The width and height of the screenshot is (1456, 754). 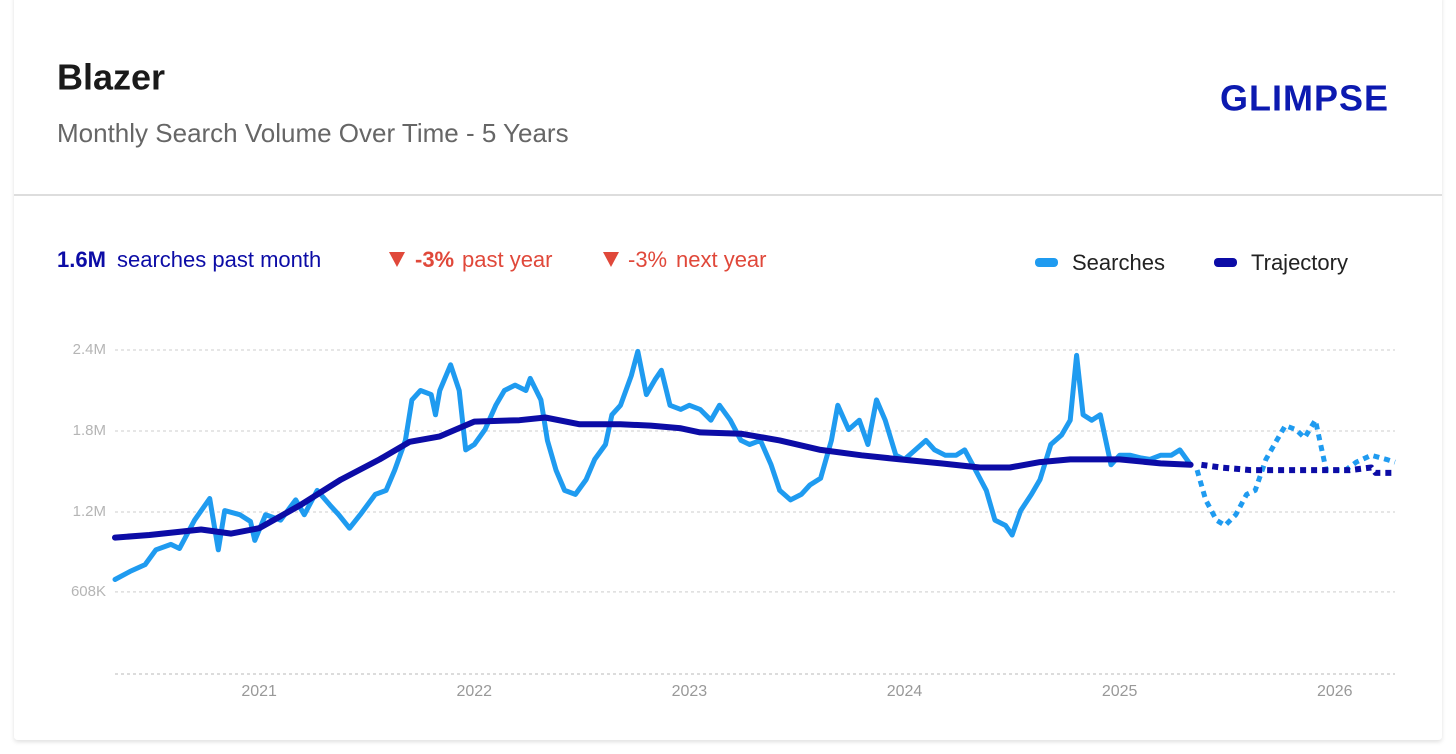 What do you see at coordinates (905, 691) in the screenshot?
I see `x-tick-label: 2024` at bounding box center [905, 691].